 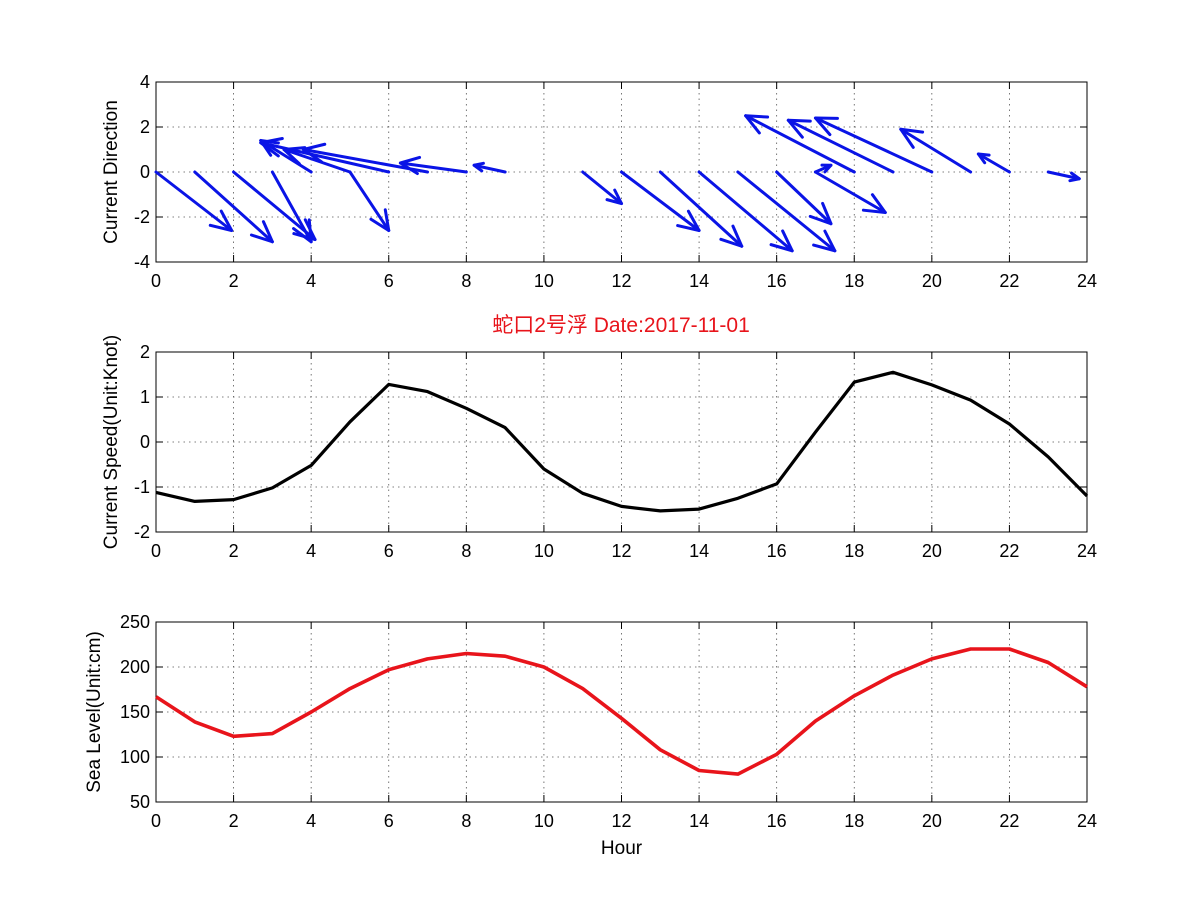 What do you see at coordinates (622, 848) in the screenshot?
I see `x-axis-label: Hour` at bounding box center [622, 848].